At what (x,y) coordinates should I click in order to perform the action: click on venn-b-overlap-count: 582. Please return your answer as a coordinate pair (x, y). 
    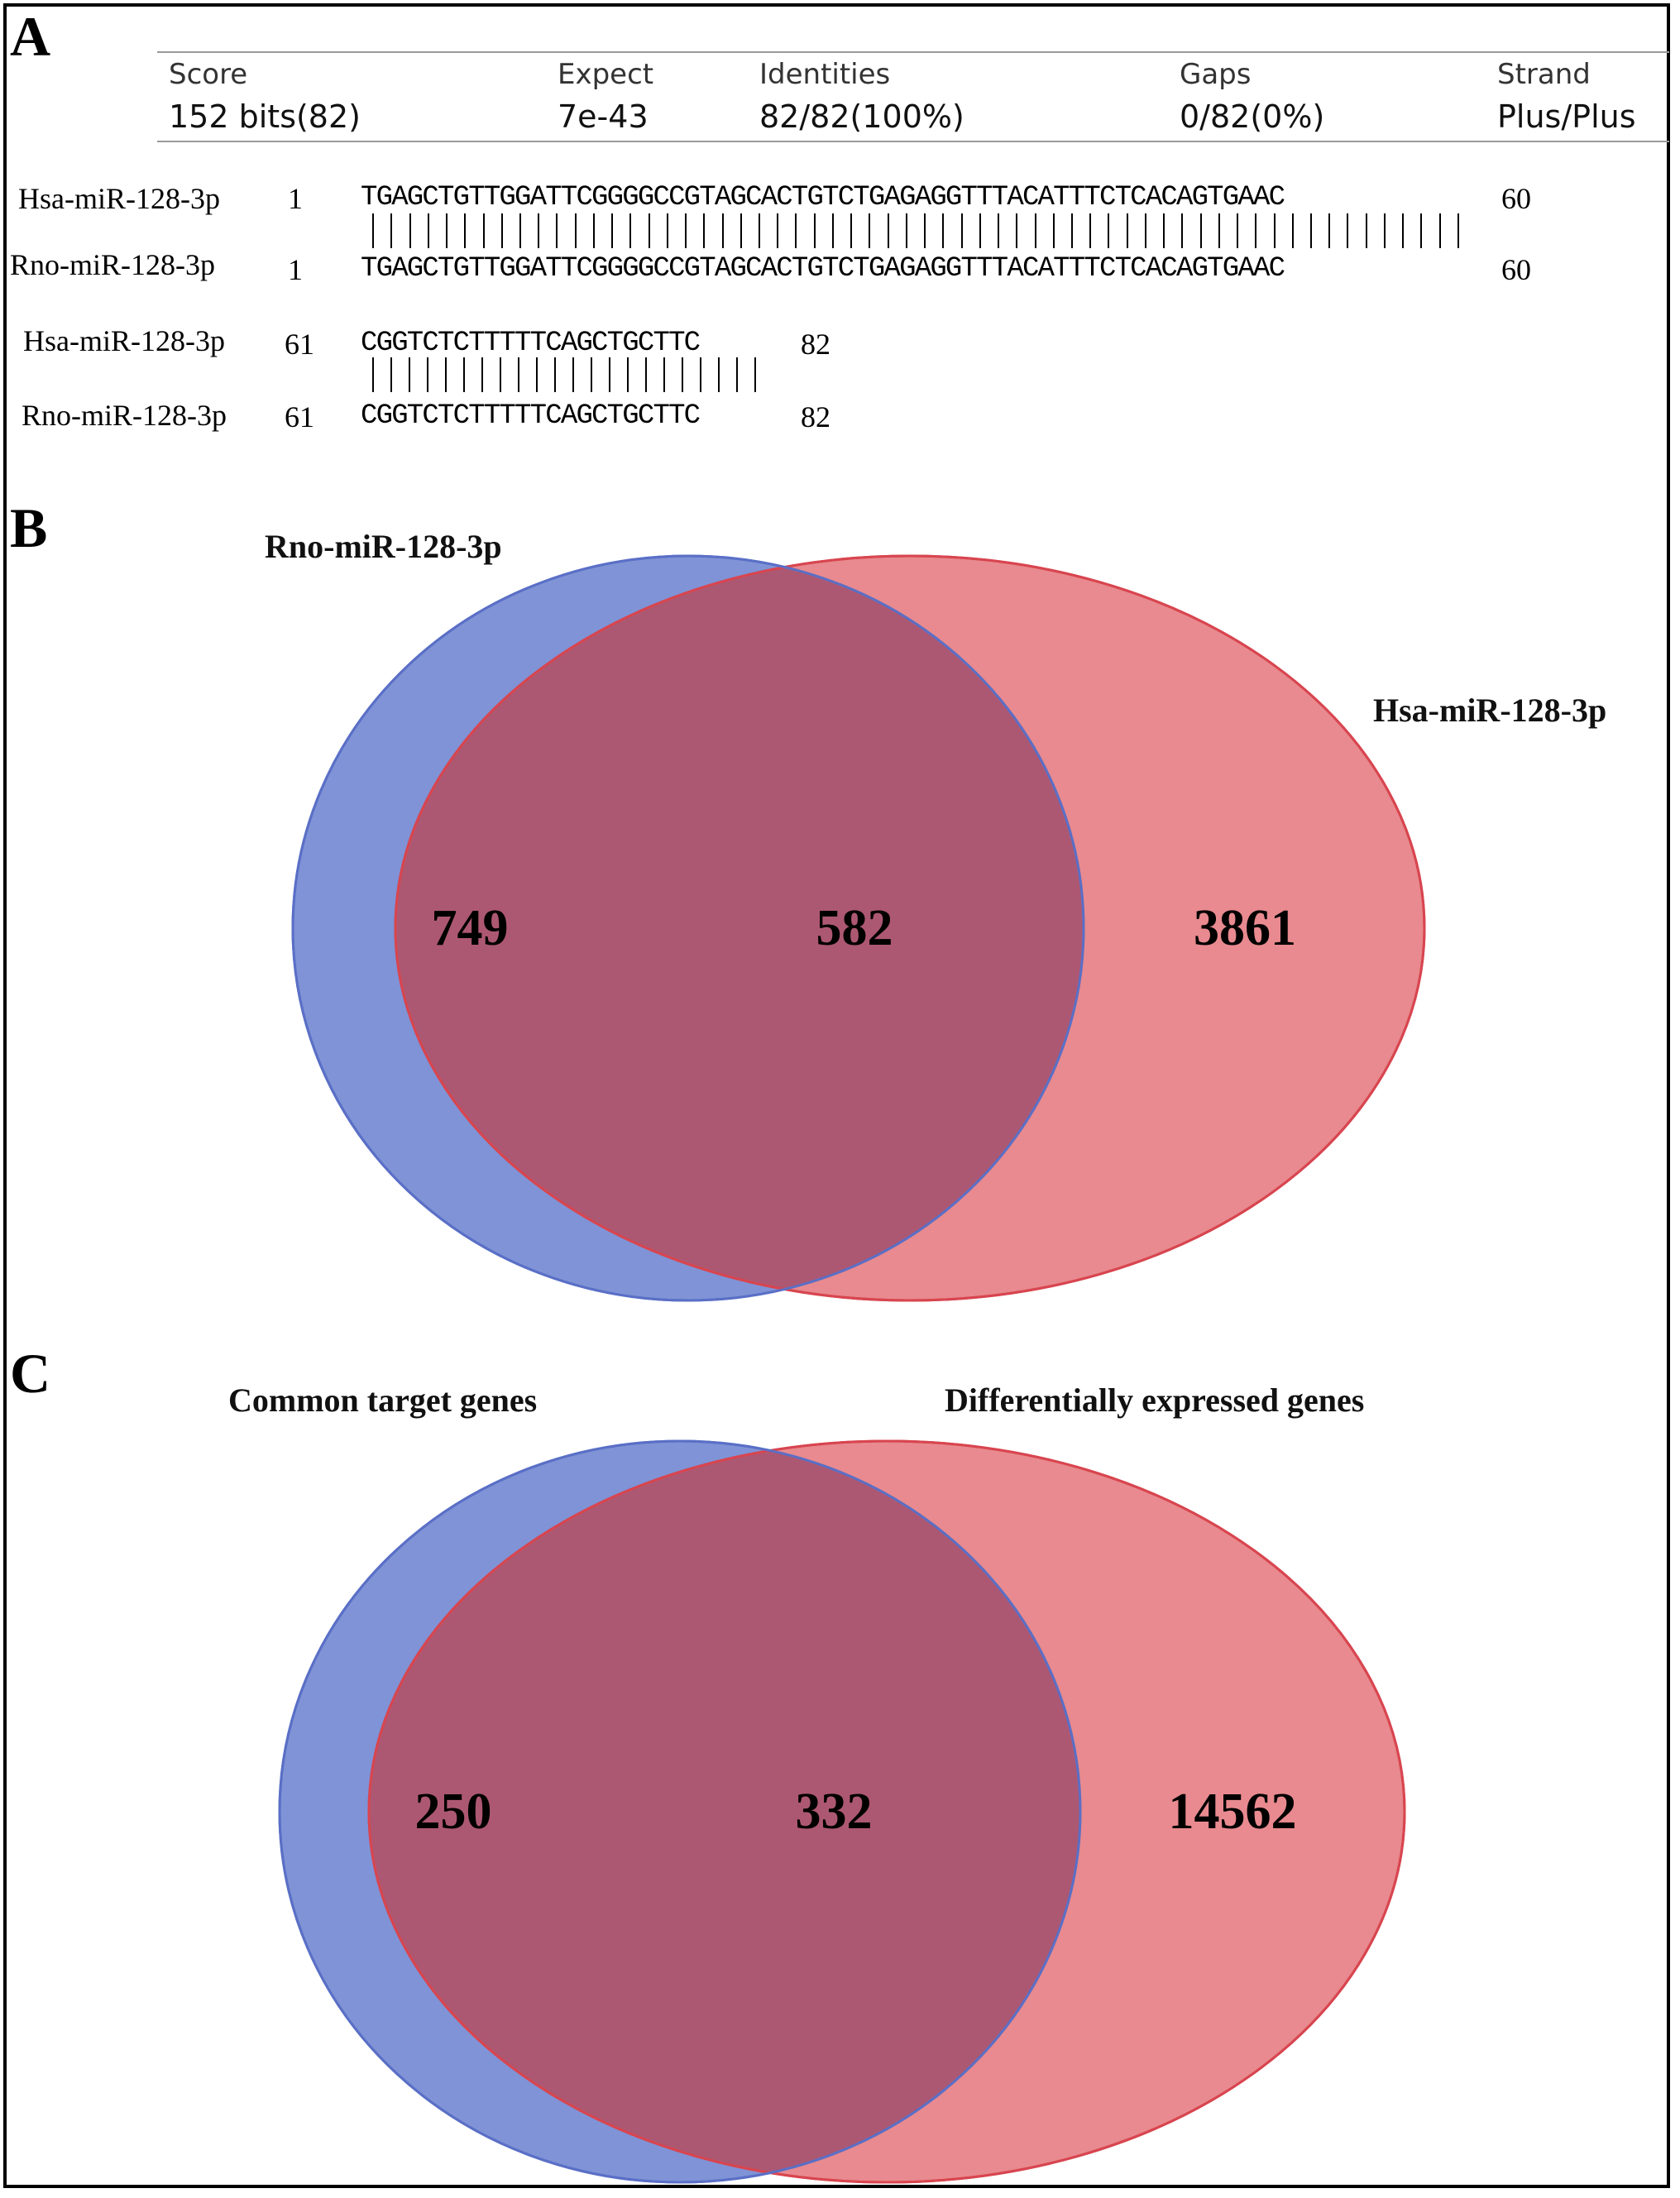
    Looking at the image, I should click on (854, 928).